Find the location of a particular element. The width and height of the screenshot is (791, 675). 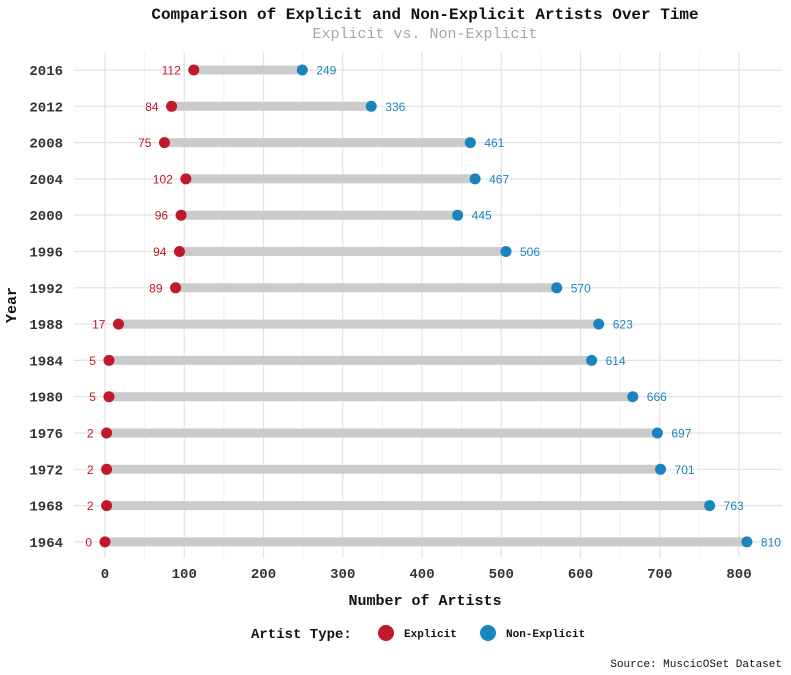

chart-subtitle: Explicit vs. Non-Explicit is located at coordinates (424, 34).